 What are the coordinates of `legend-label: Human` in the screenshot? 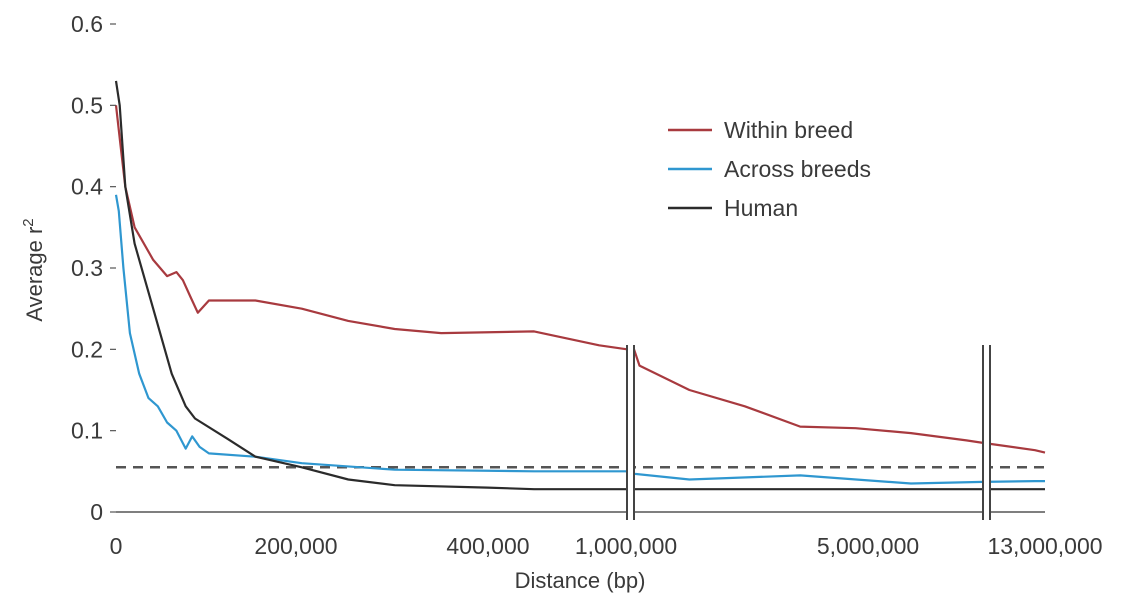 It's located at (761, 208).